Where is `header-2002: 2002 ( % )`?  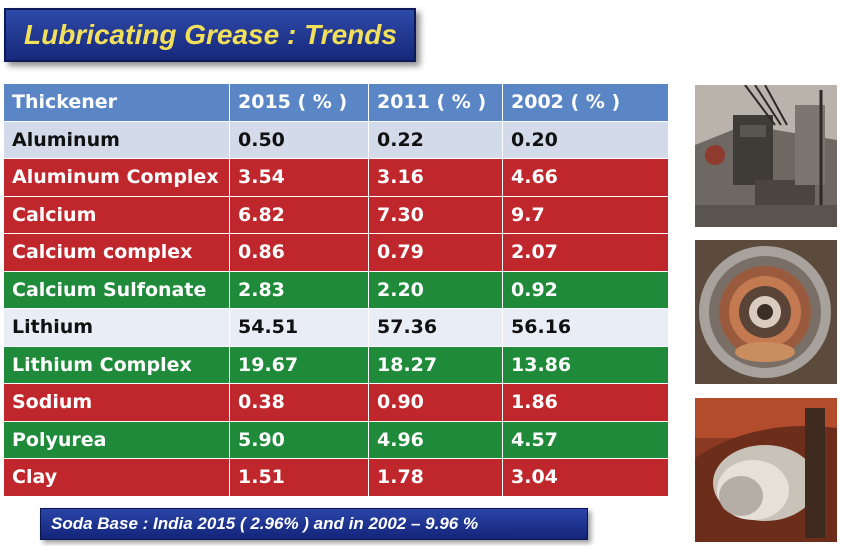 header-2002: 2002 ( % ) is located at coordinates (585, 102).